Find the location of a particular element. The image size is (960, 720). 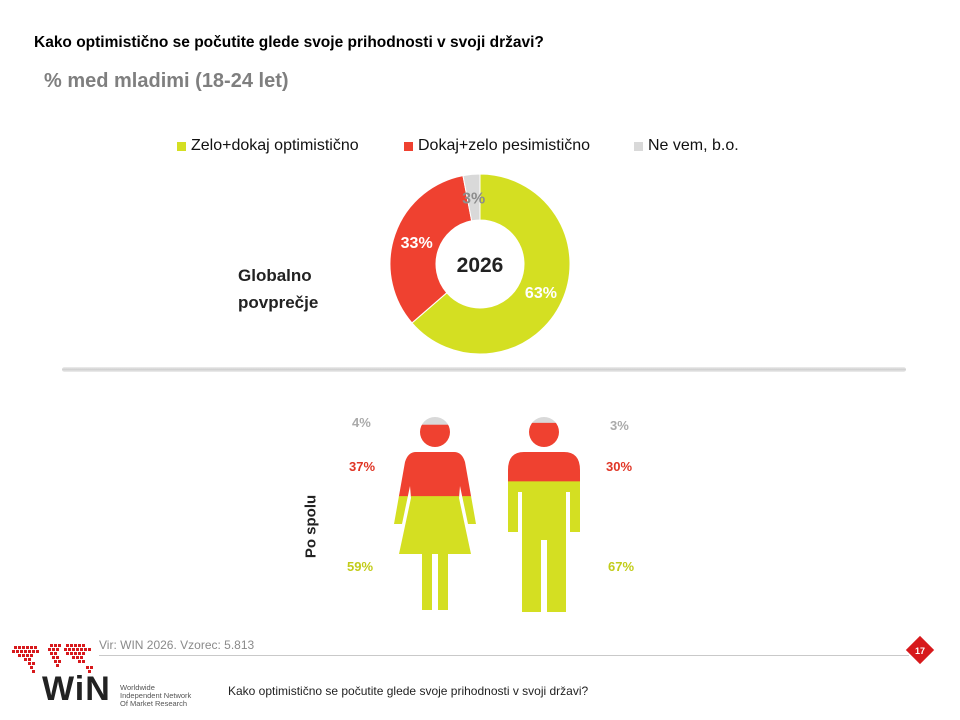

legend-item-dont-know: Ne vem, b.o. is located at coordinates (686, 146).